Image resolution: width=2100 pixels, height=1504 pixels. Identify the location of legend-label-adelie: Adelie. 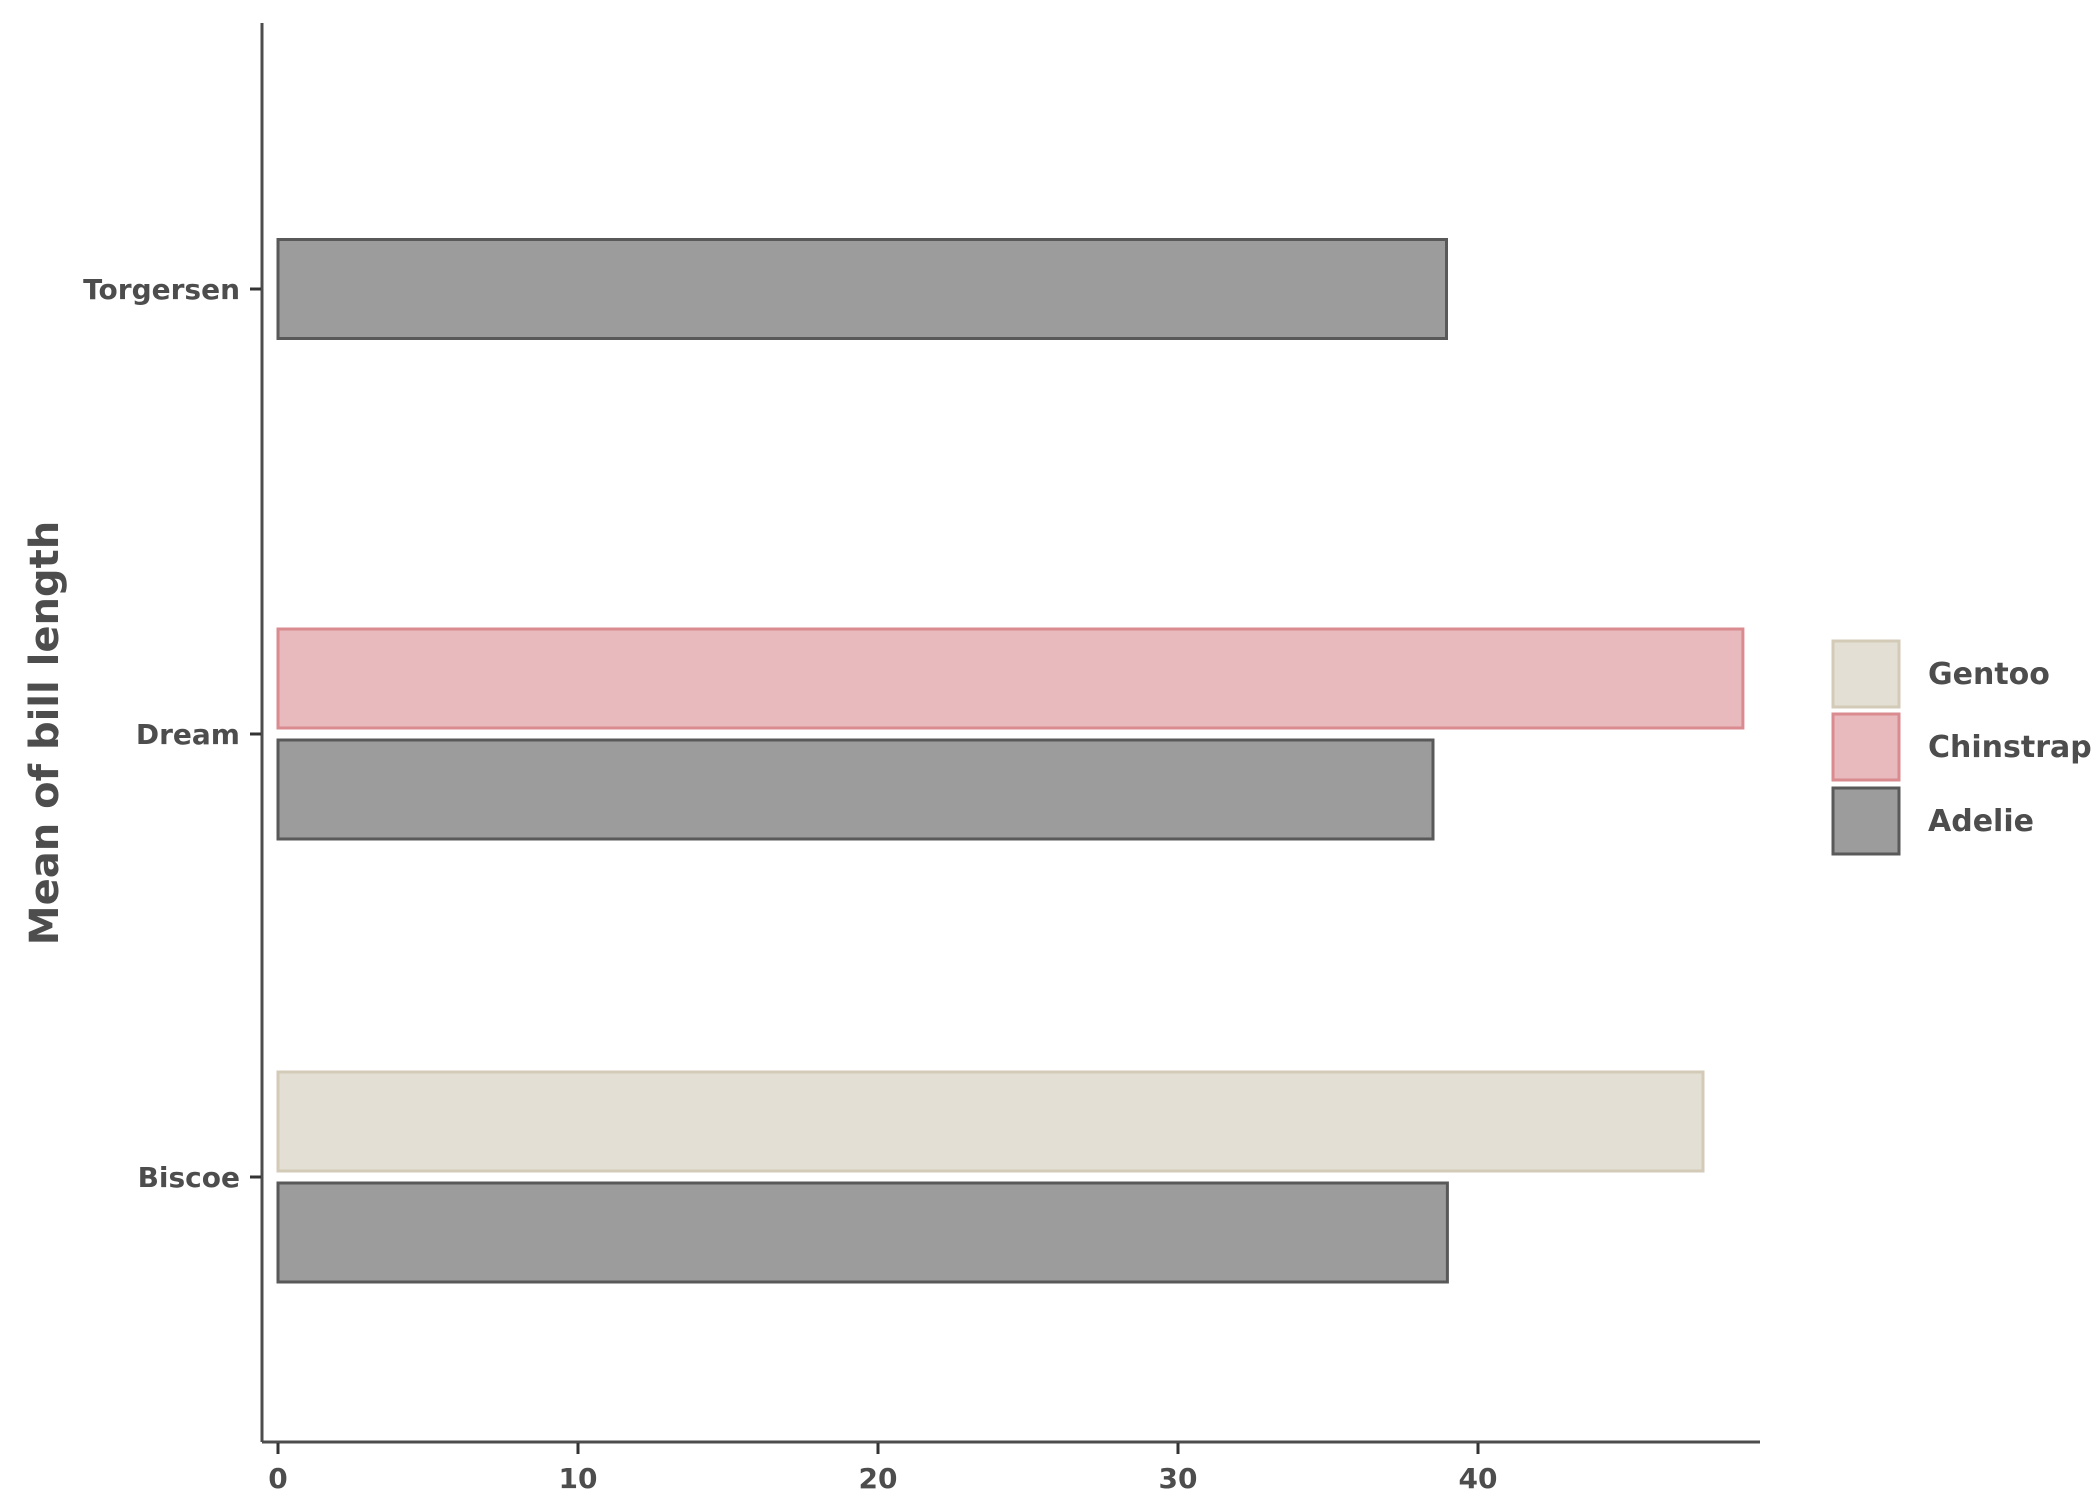
(1981, 821).